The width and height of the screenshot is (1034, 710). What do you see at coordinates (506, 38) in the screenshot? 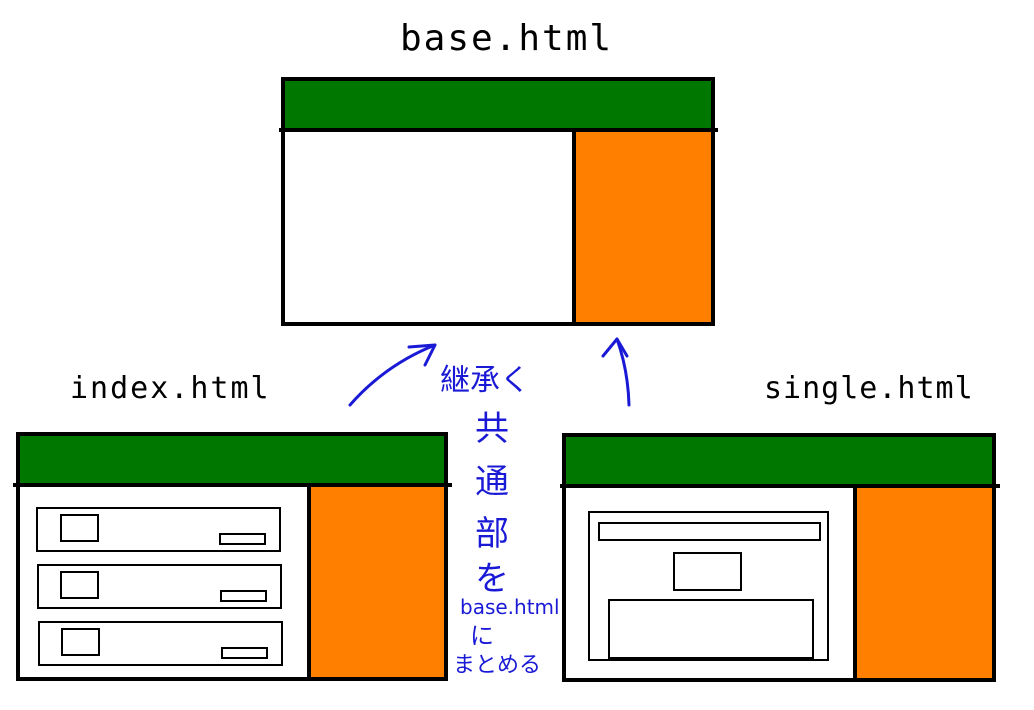
I see `base-title: base.html` at bounding box center [506, 38].